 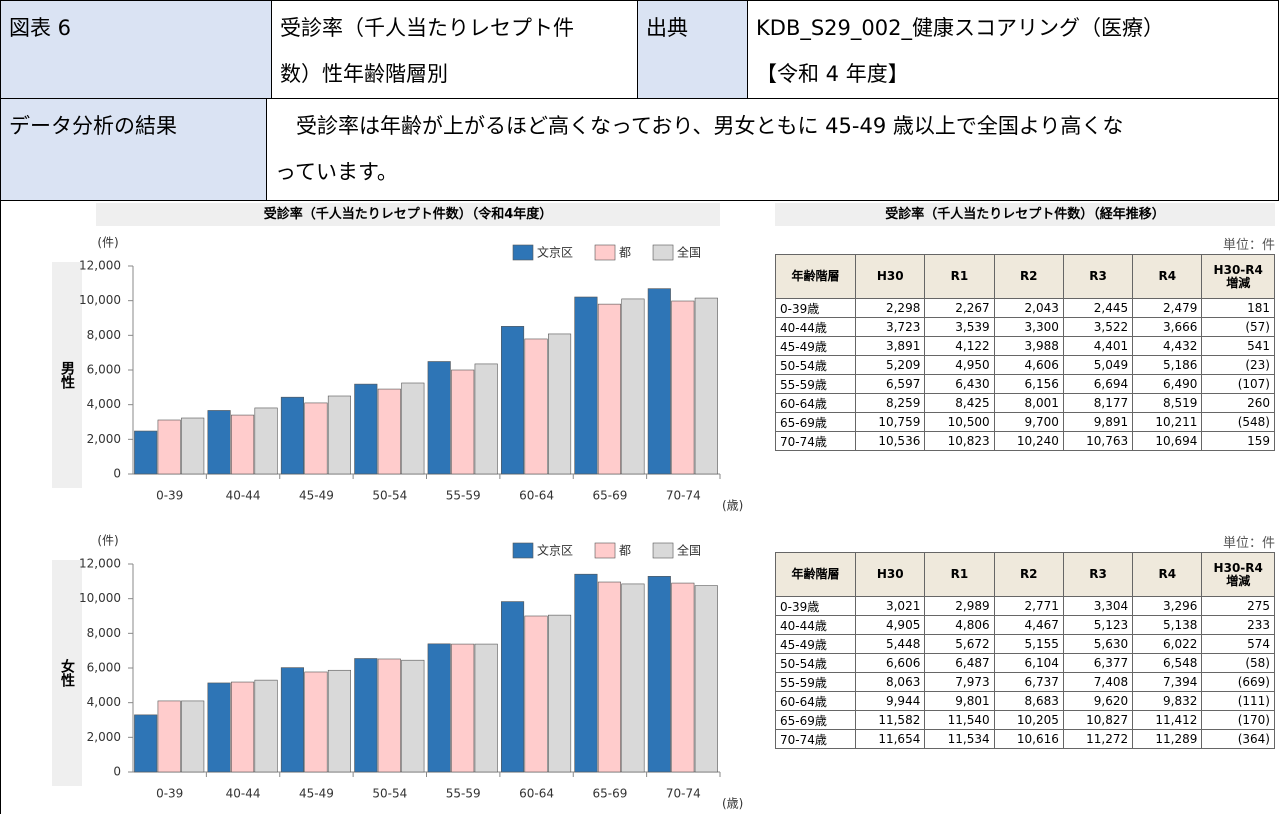 What do you see at coordinates (959, 403) in the screenshot?
I see `cell: 8,425` at bounding box center [959, 403].